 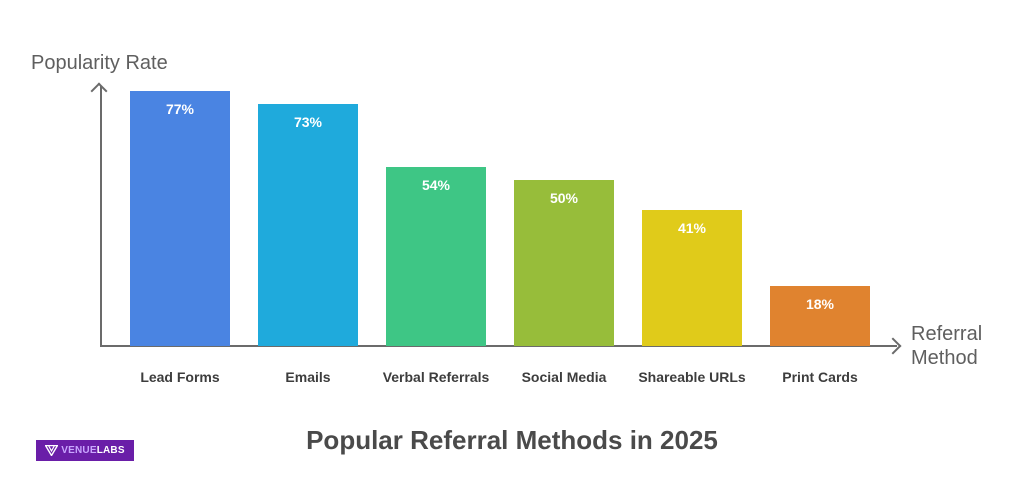 What do you see at coordinates (180, 109) in the screenshot?
I see `bar-value-label: 77%` at bounding box center [180, 109].